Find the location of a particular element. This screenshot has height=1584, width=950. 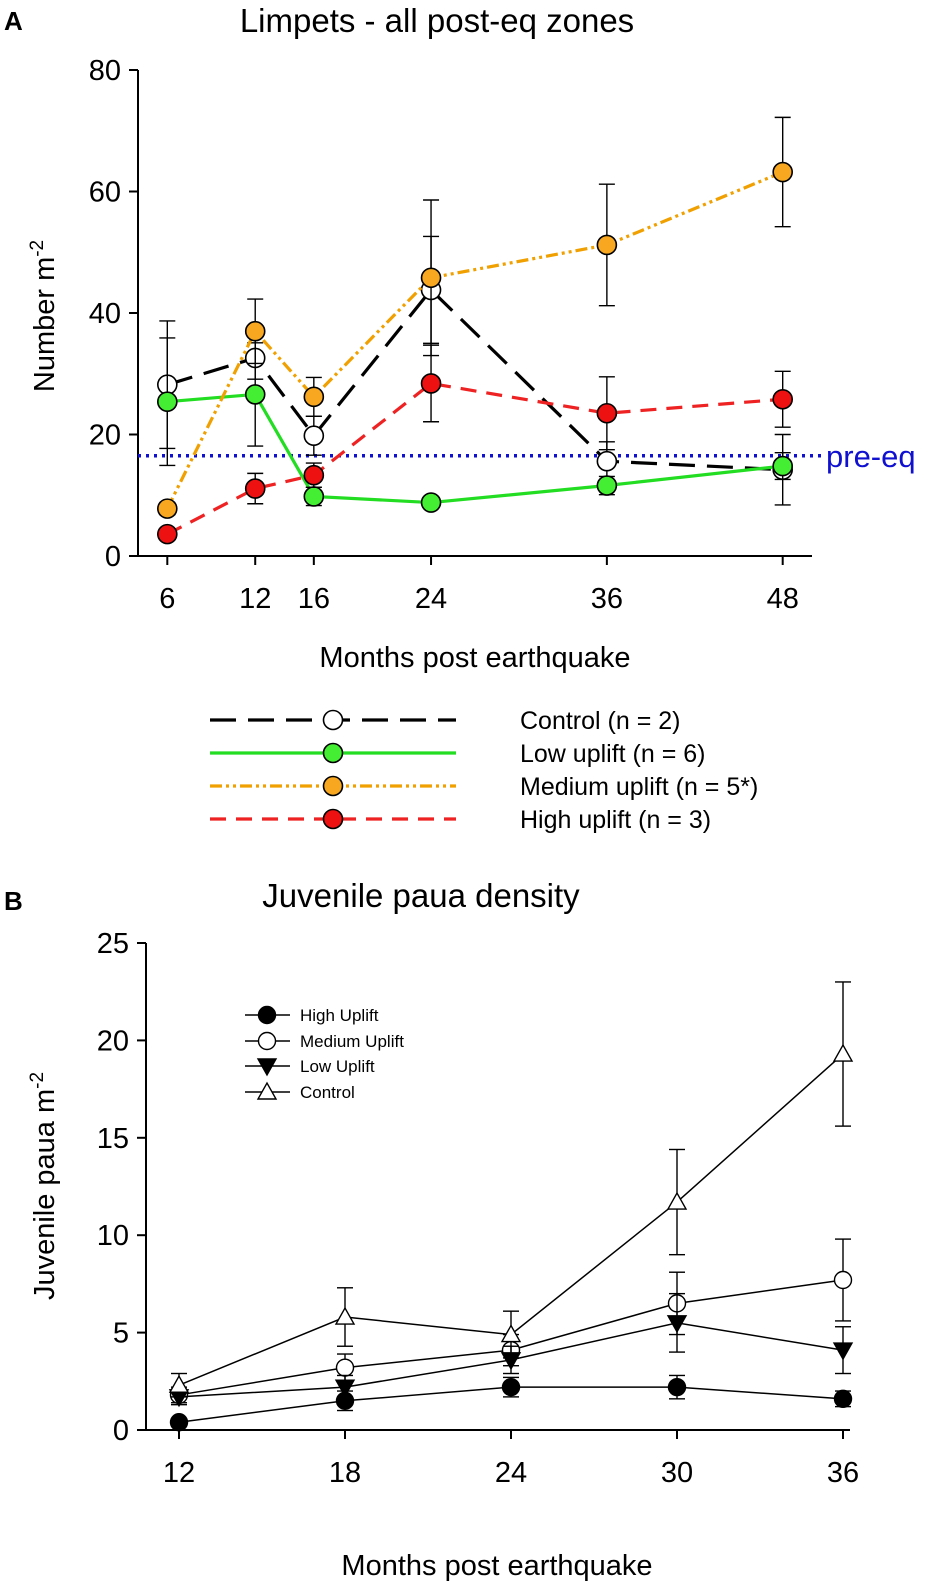

panel-b-y-tick-label: 15 is located at coordinates (113, 1139).